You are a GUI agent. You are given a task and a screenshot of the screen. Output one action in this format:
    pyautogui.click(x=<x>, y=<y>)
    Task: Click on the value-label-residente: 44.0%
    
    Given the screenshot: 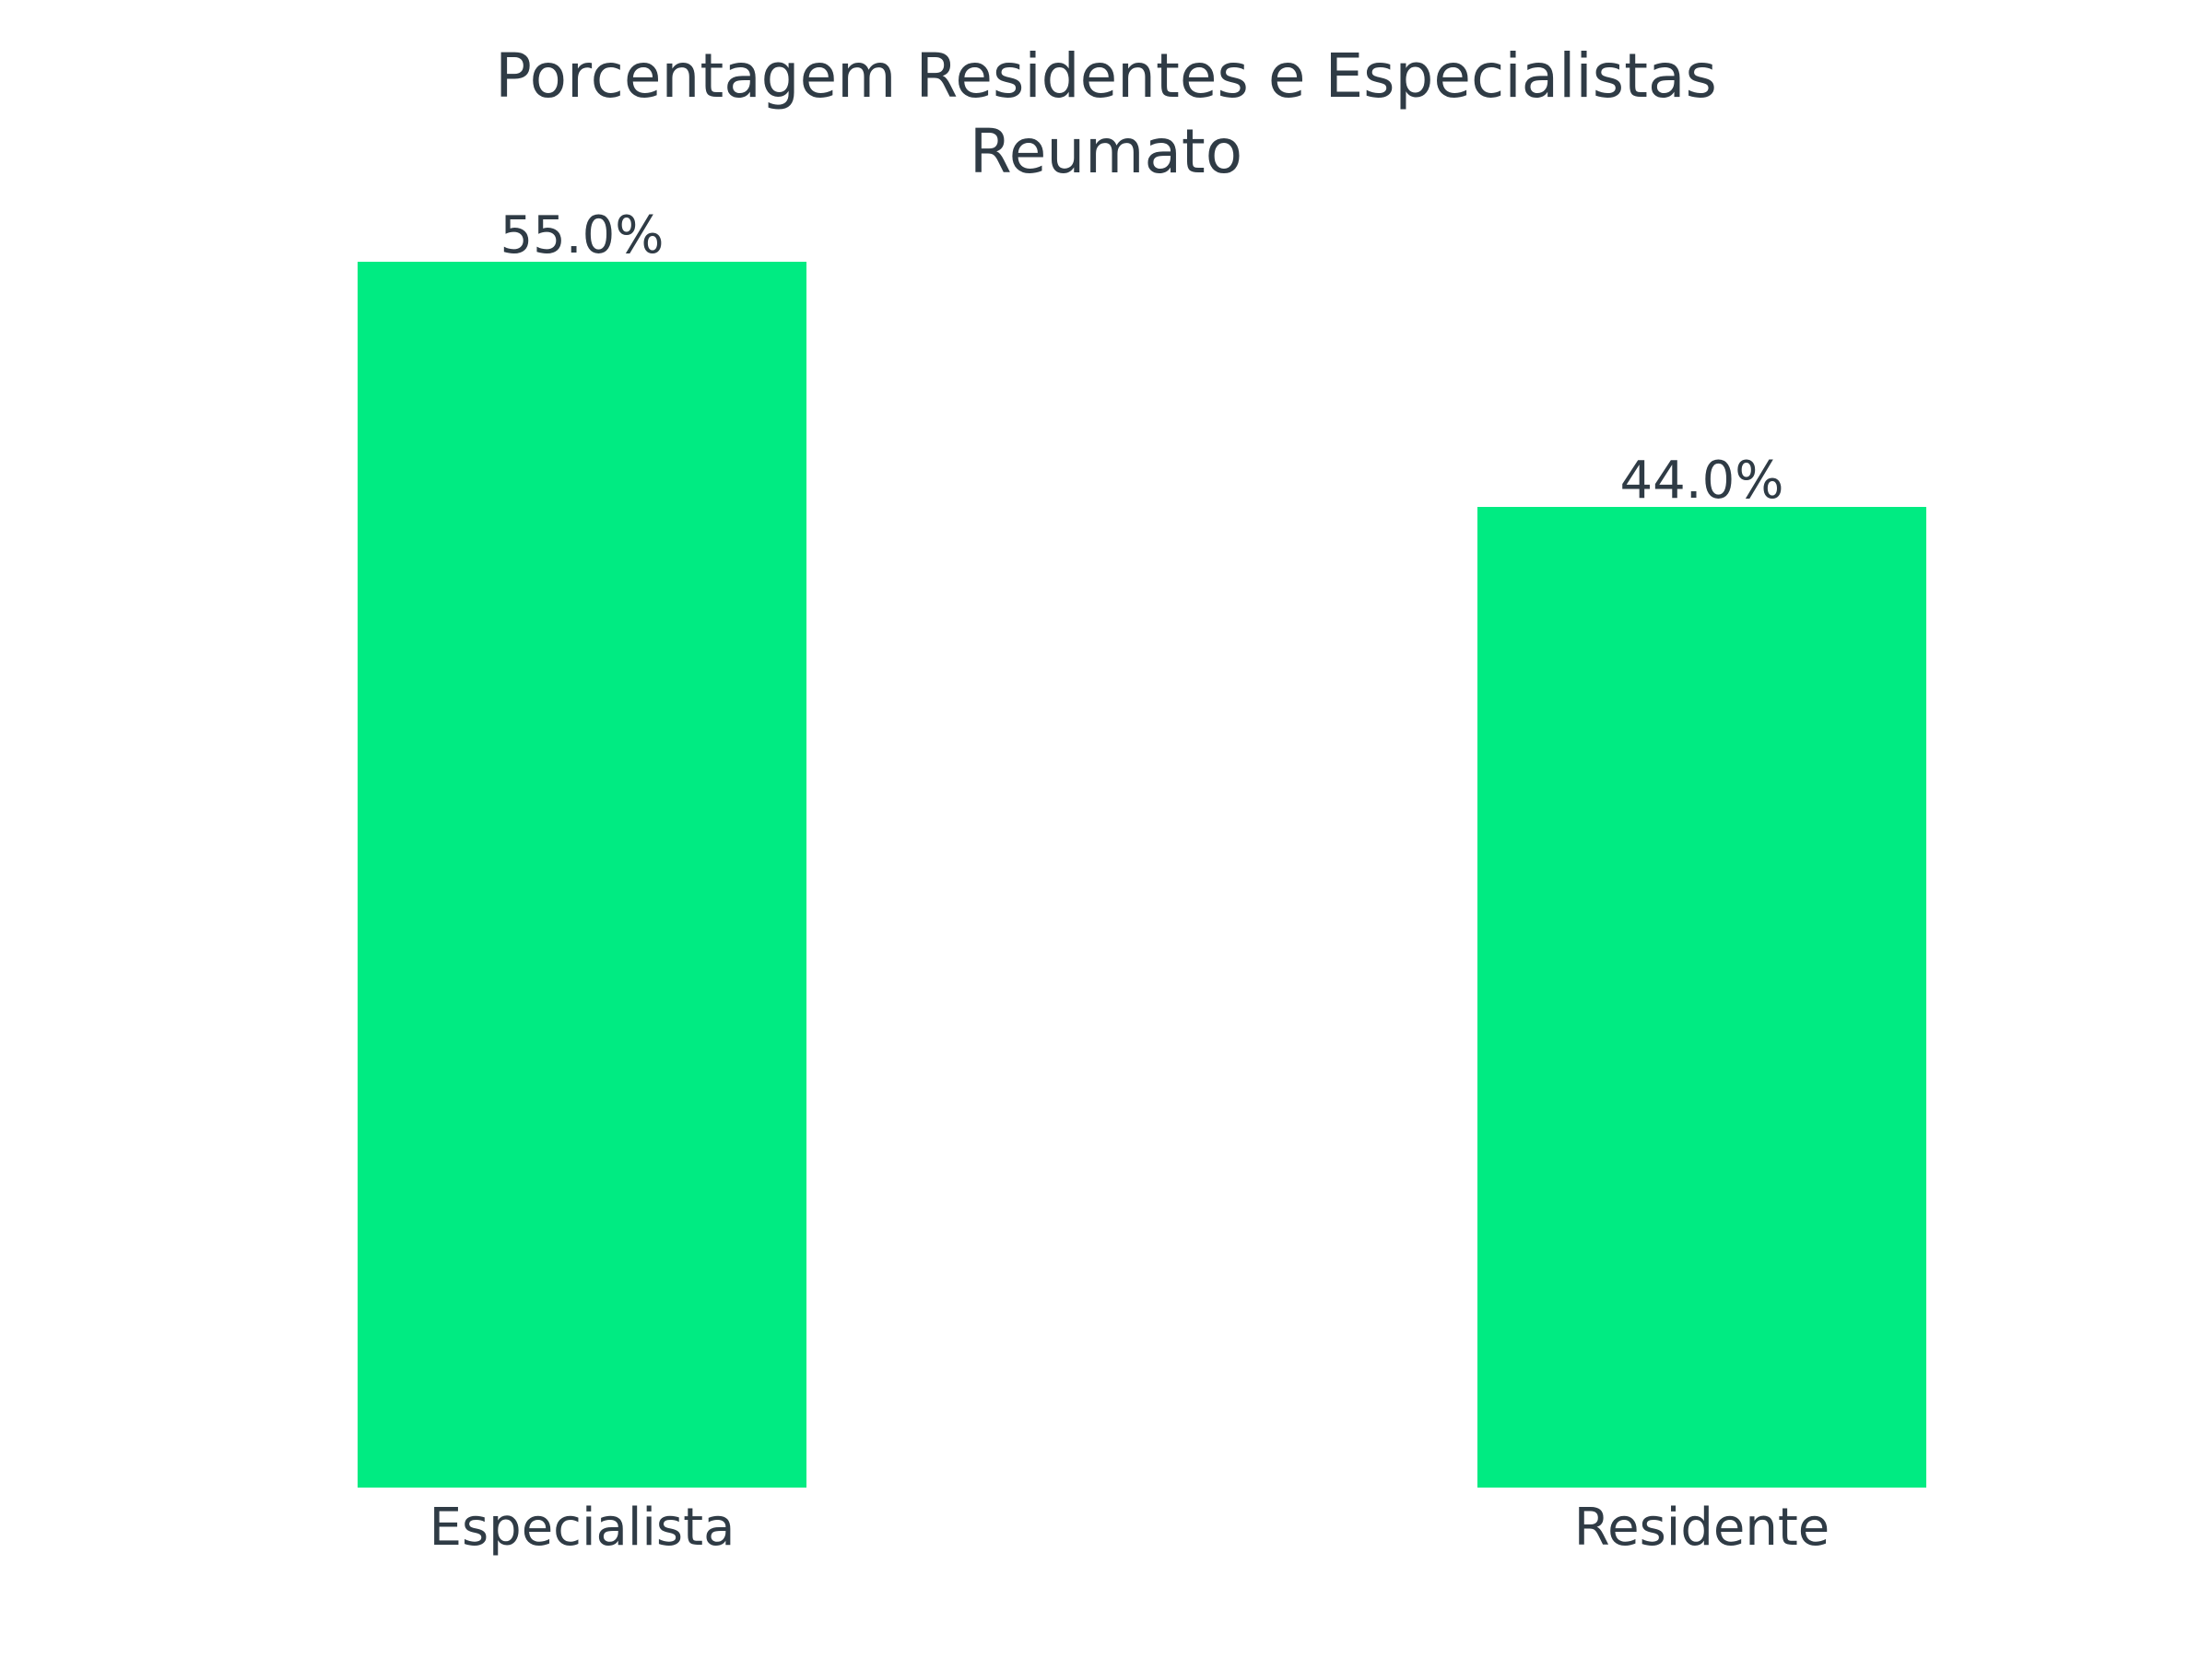 What is the action you would take?
    pyautogui.click(x=1702, y=481)
    